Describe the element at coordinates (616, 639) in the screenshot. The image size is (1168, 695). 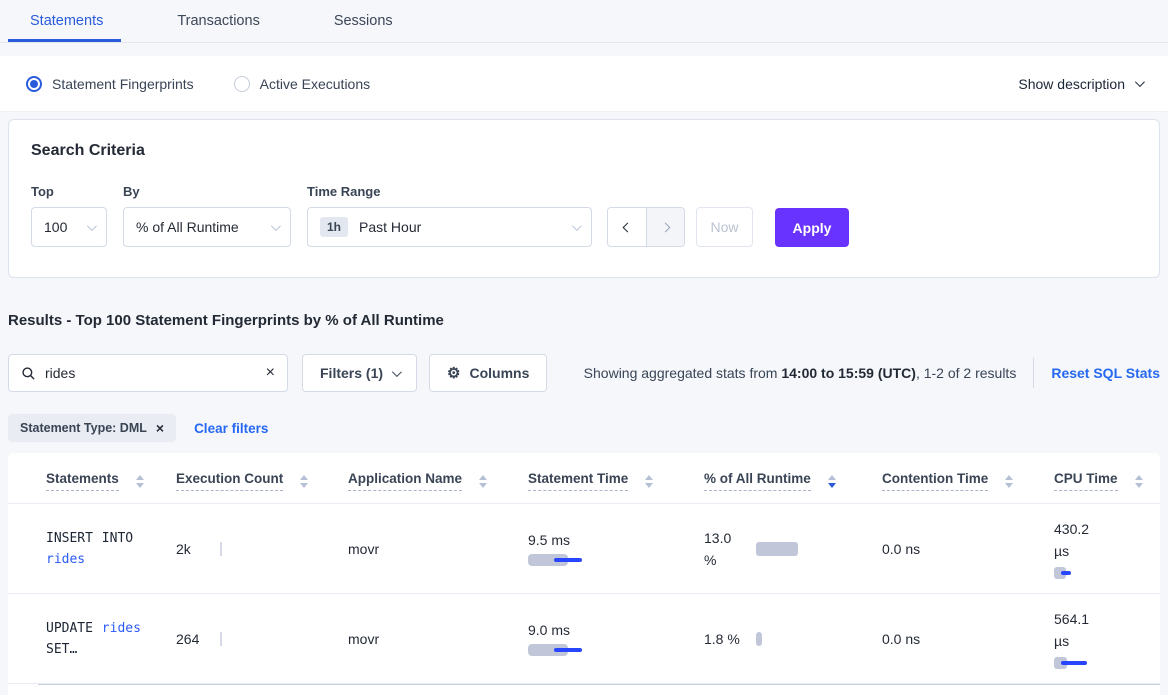
I see `statement-time-cell: 9.0 ms` at that location.